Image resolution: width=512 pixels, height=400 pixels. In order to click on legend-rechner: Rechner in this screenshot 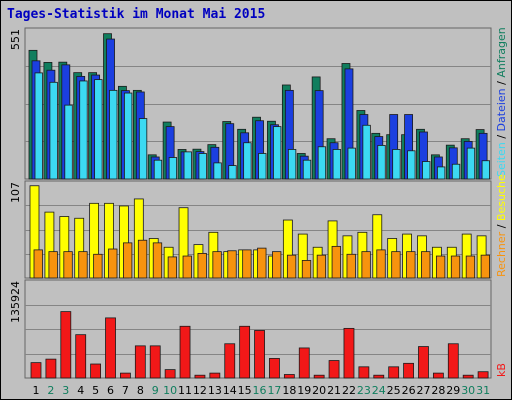, I will do `click(501, 254)`.